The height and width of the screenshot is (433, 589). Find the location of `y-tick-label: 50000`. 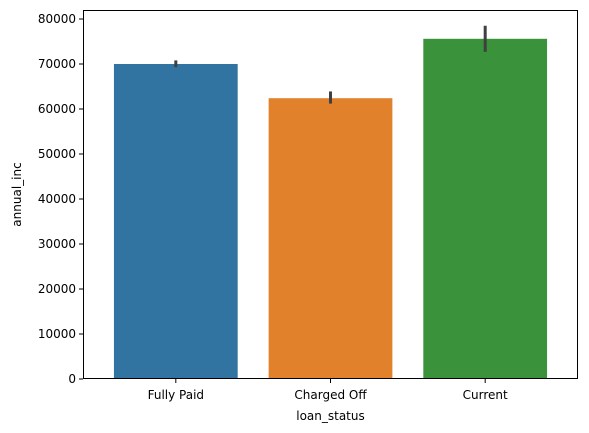

y-tick-label: 50000 is located at coordinates (57, 154).